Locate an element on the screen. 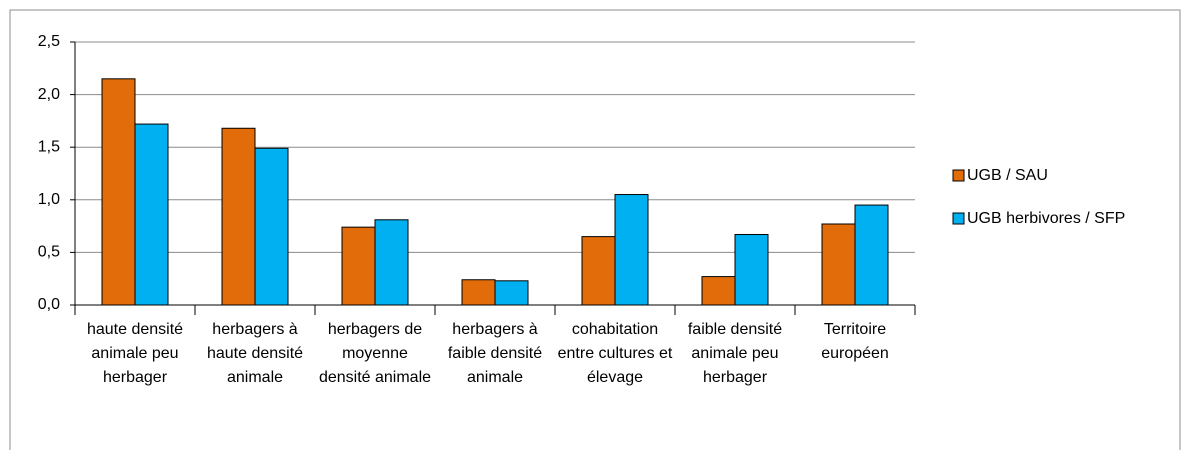 The height and width of the screenshot is (450, 1191). x-tick-label: faible densité animale peu herbager is located at coordinates (735, 353).